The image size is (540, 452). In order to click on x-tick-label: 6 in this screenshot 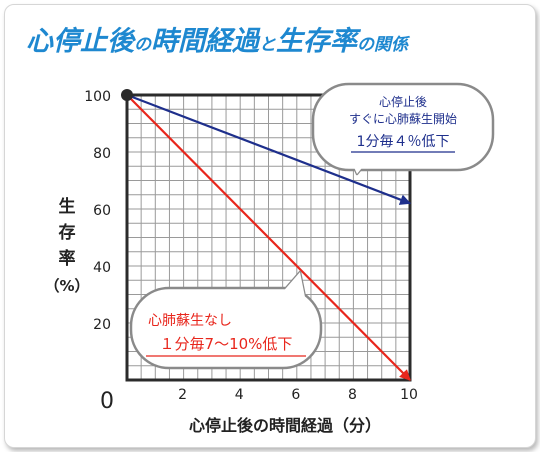, I will do `click(295, 395)`.